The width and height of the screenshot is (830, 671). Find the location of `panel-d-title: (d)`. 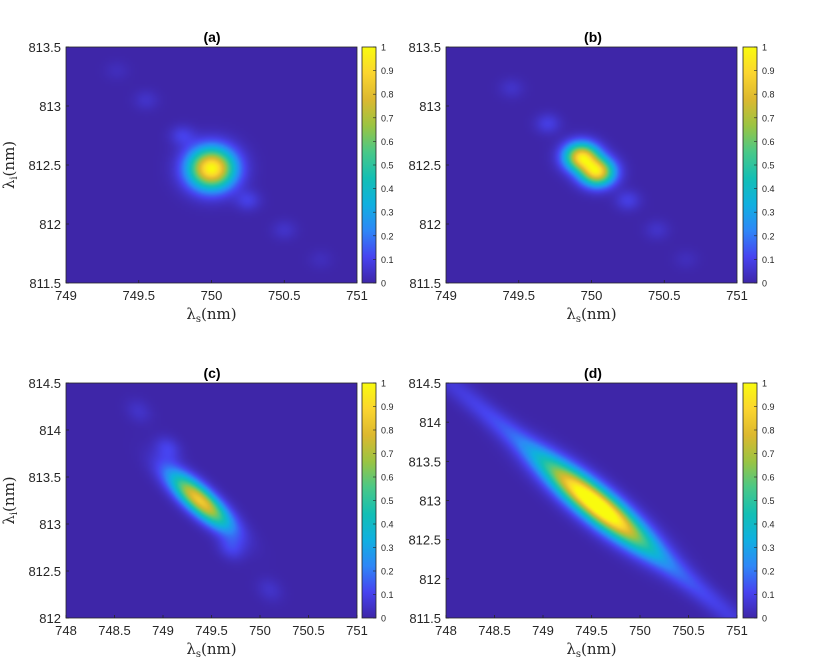

panel-d-title: (d) is located at coordinates (593, 373).